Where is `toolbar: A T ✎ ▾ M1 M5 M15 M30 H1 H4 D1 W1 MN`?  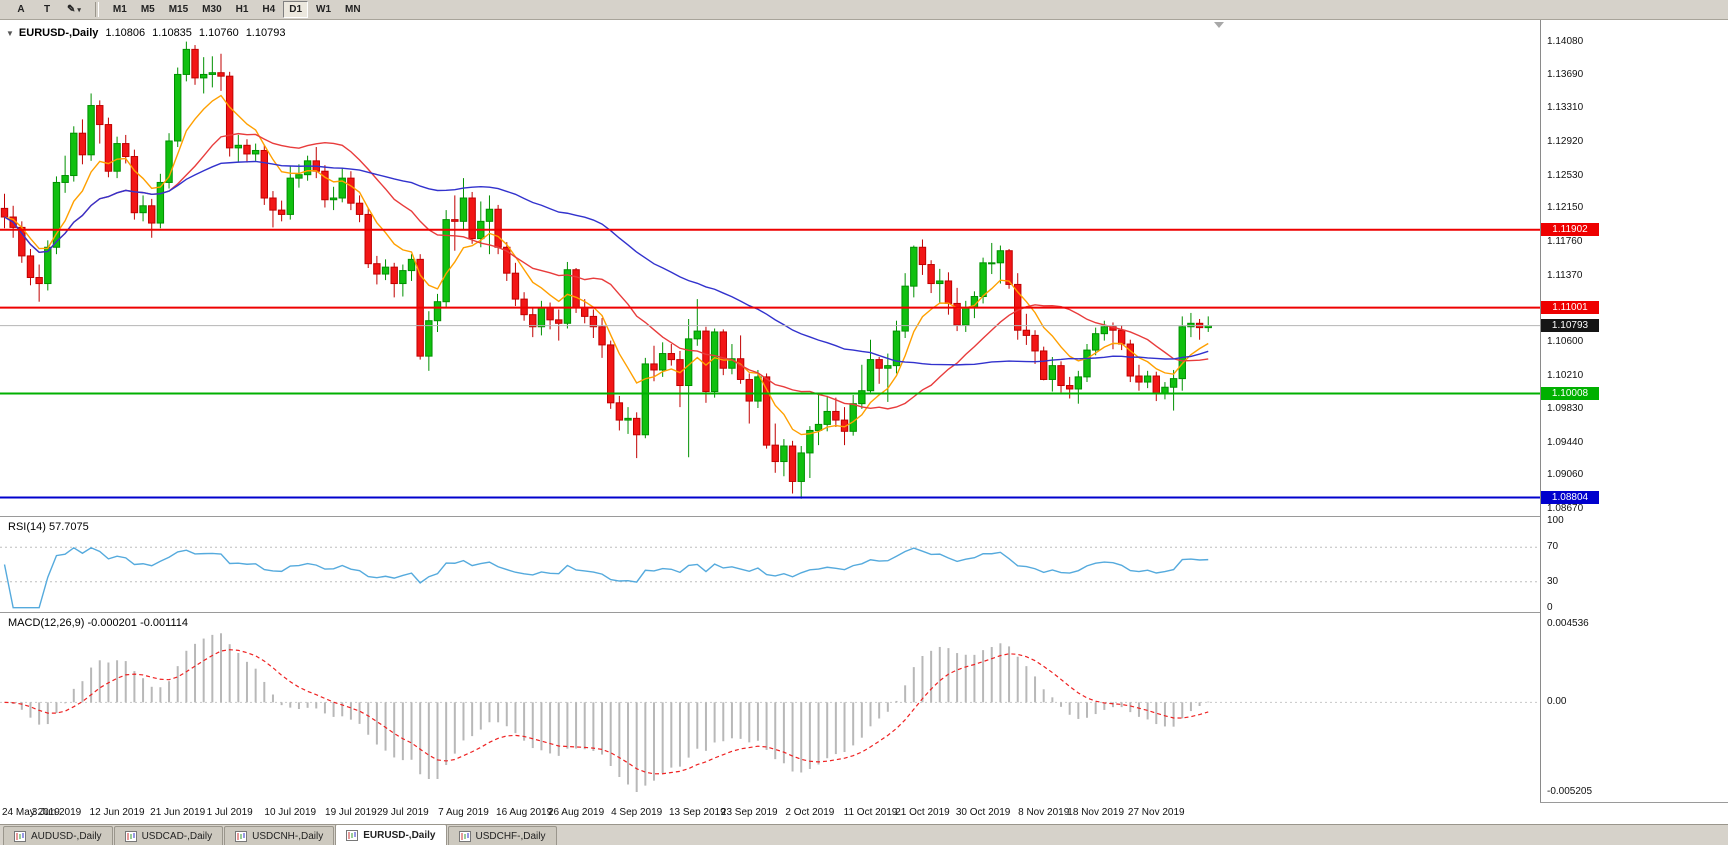 toolbar: A T ✎ ▾ M1 M5 M15 M30 H1 H4 D1 W1 MN is located at coordinates (864, 10).